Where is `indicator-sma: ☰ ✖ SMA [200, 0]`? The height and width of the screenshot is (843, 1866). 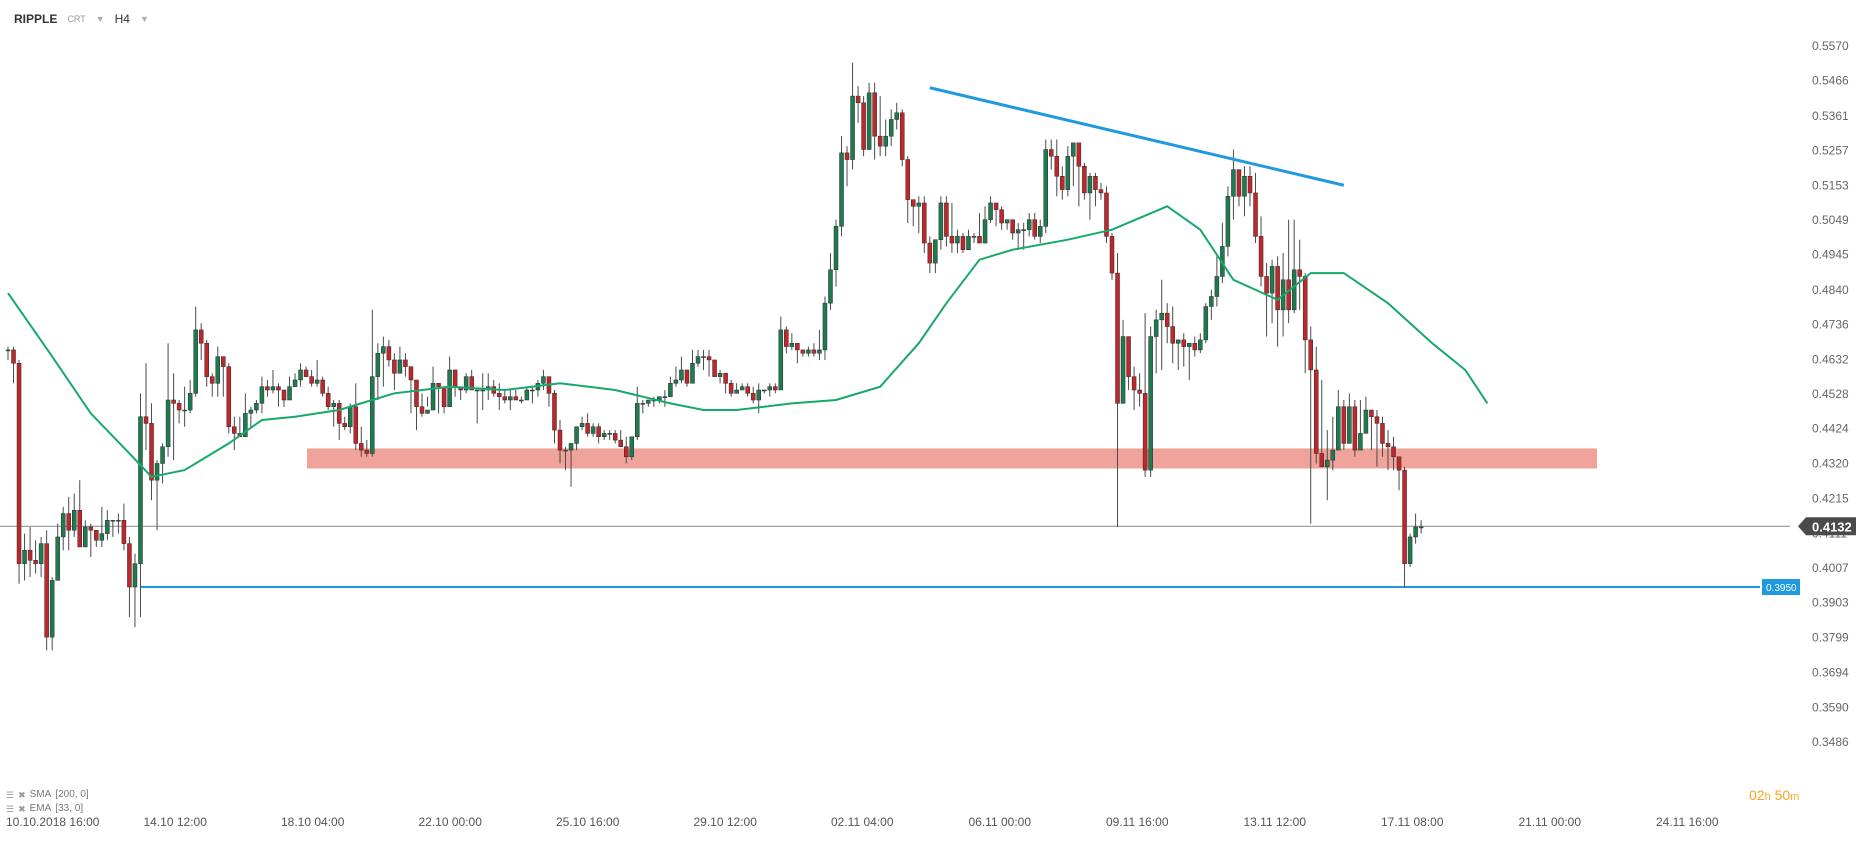
indicator-sma: ☰ ✖ SMA [200, 0] is located at coordinates (47, 795).